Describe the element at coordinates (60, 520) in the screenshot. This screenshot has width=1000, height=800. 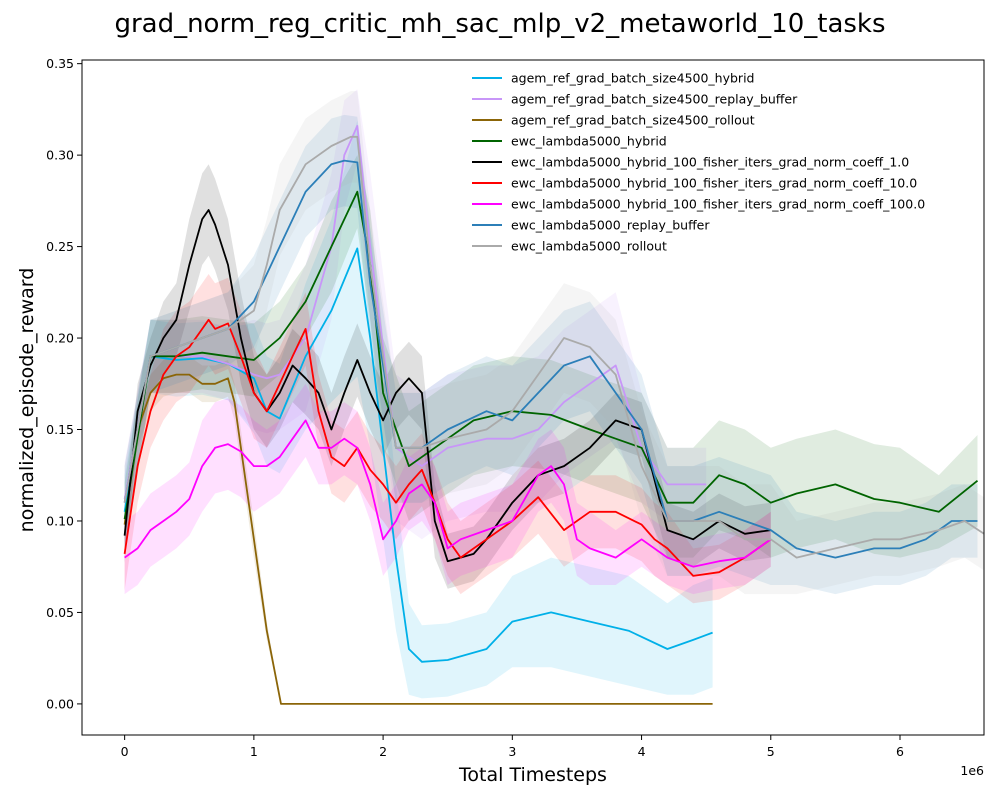
I see `y-tick-label: 0.10` at that location.